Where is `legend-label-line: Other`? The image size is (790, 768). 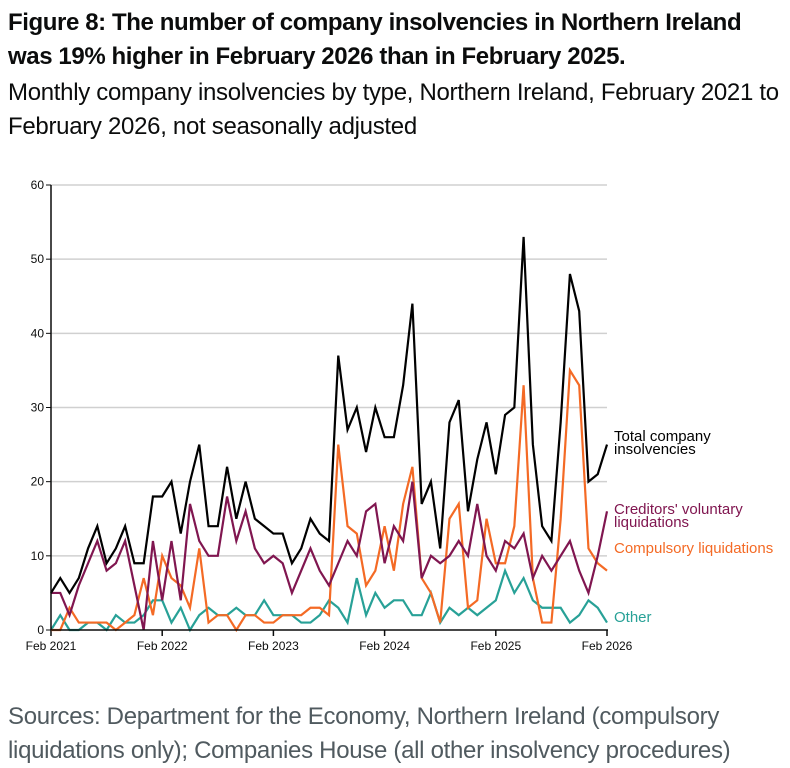
legend-label-line: Other is located at coordinates (633, 617).